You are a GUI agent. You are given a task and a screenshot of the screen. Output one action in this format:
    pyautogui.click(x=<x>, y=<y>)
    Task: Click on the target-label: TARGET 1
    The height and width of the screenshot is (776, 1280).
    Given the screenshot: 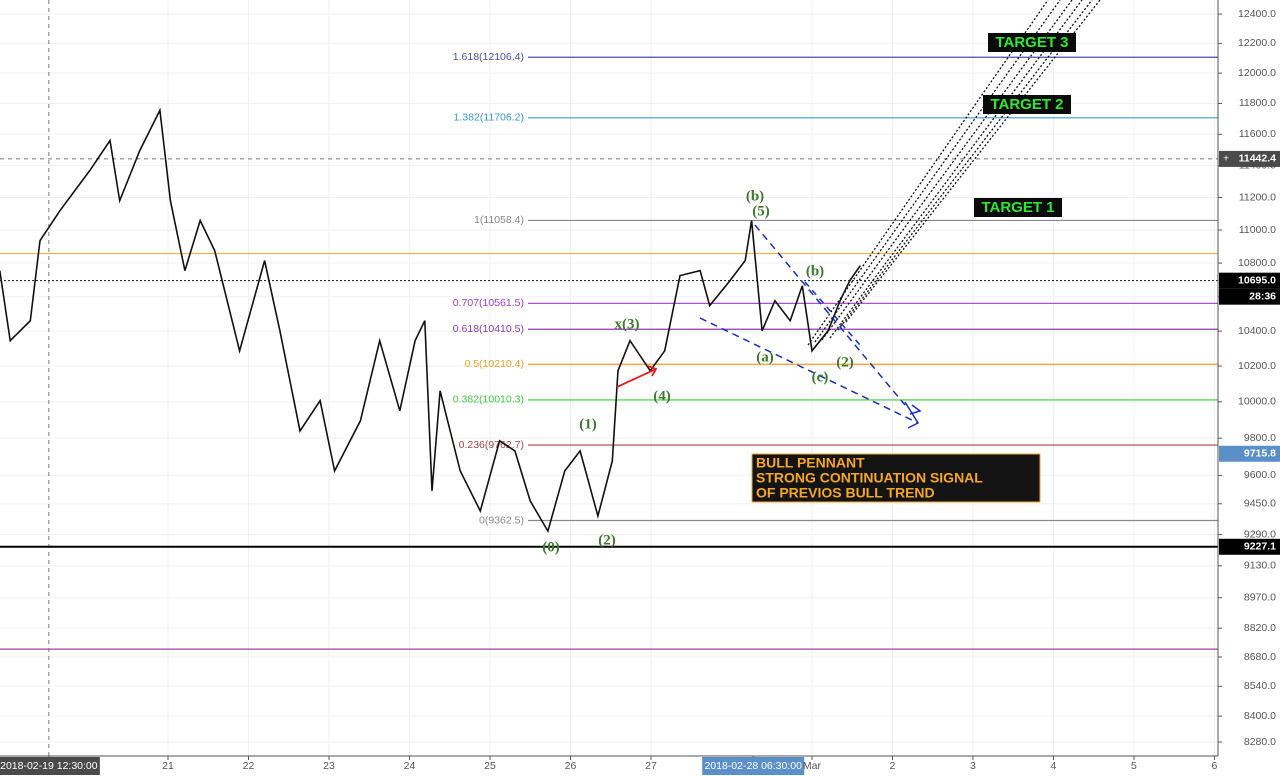 What is the action you would take?
    pyautogui.click(x=1017, y=207)
    